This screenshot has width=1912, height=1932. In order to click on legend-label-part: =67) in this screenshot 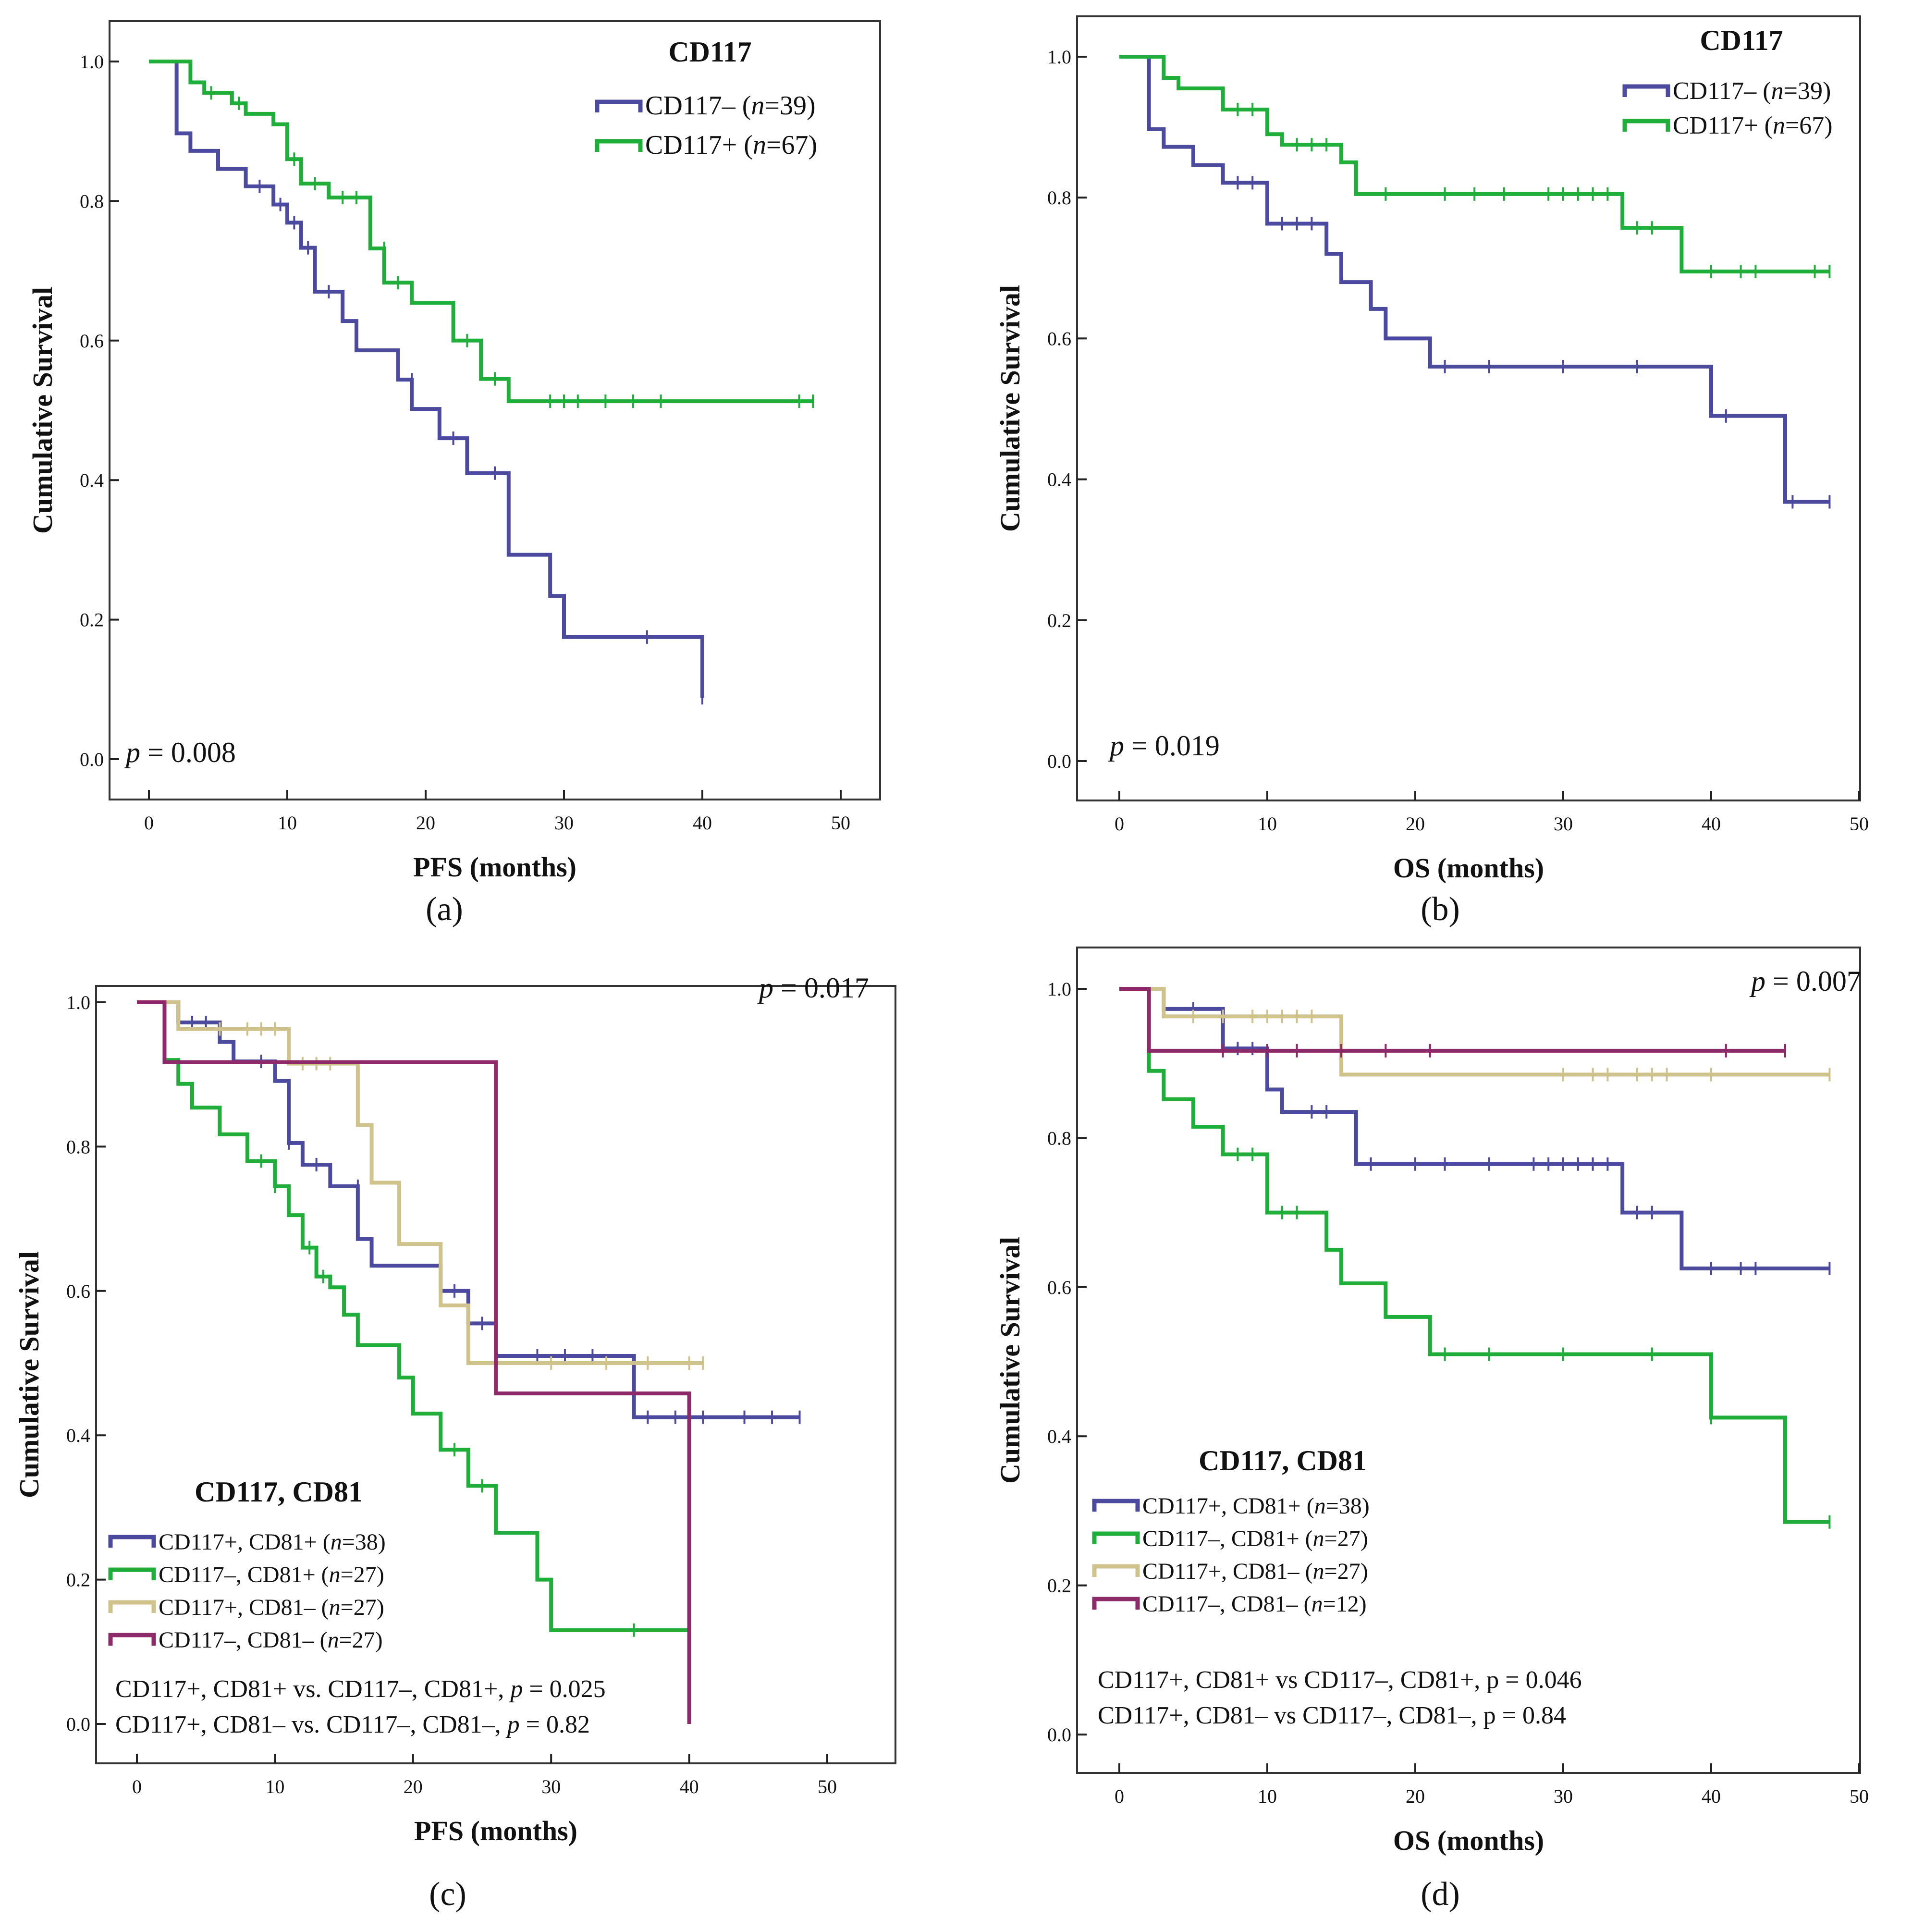, I will do `click(1809, 126)`.